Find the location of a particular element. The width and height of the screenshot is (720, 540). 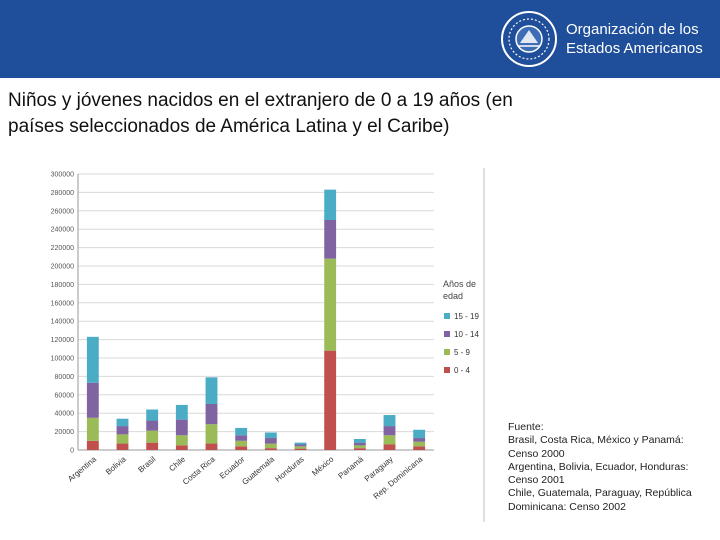

legend-label: 15 - 19 is located at coordinates (466, 316).